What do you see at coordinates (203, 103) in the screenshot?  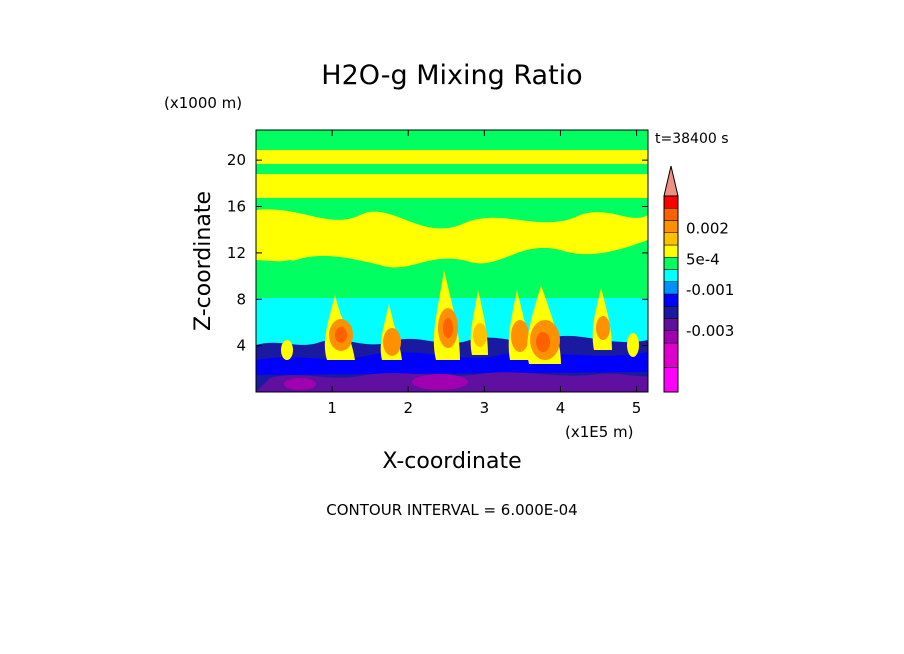 I see `y-unit-label: (x1000 m)` at bounding box center [203, 103].